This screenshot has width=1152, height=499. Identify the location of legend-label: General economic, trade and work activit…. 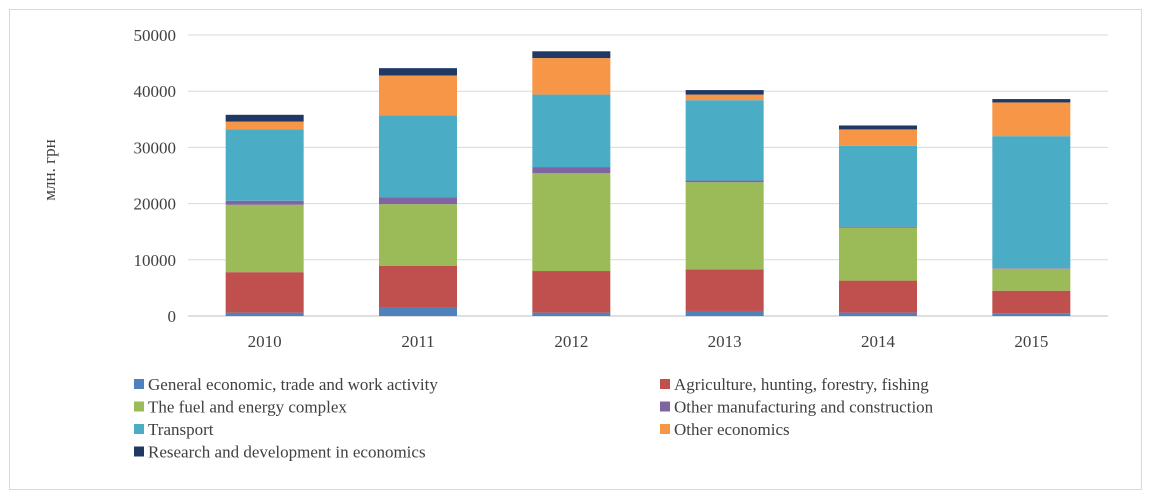
(293, 384).